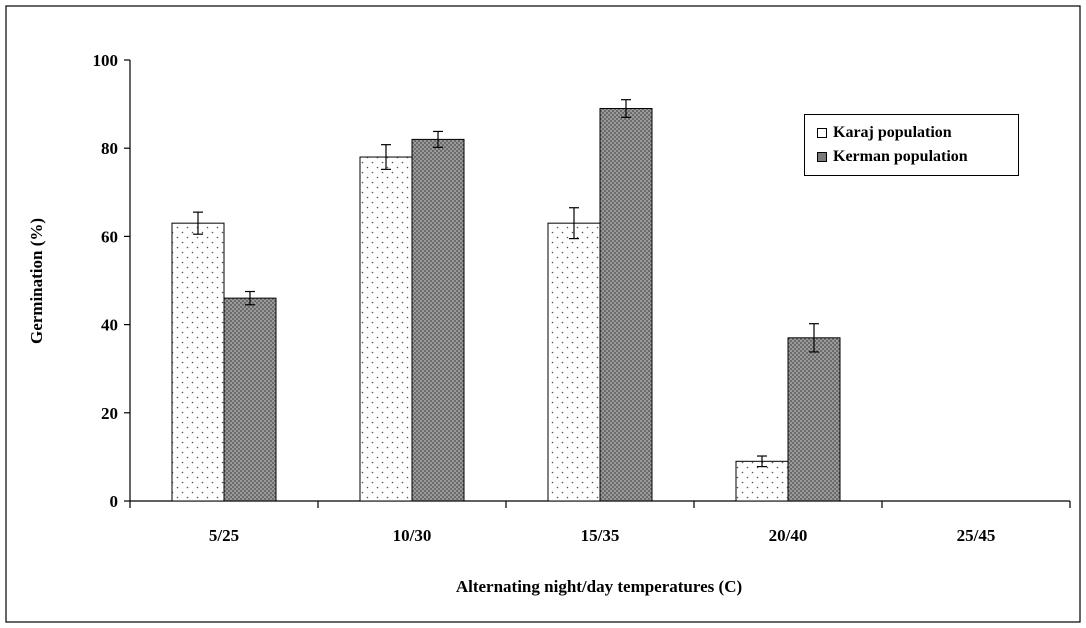  I want to click on y-tick-label: 0, so click(114, 501).